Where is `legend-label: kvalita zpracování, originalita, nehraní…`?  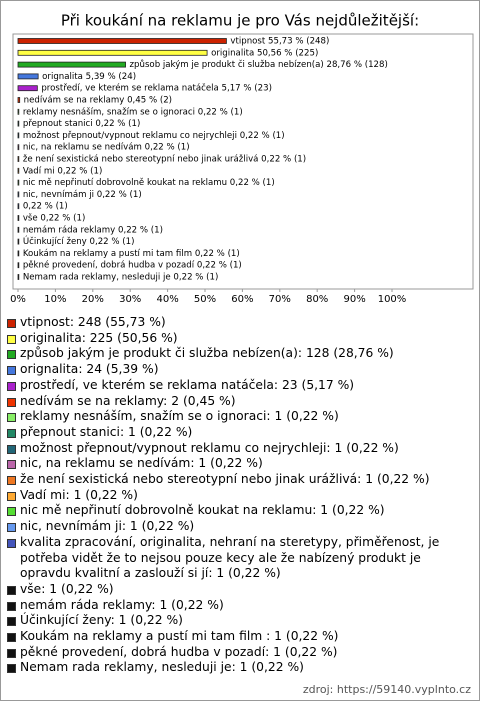 legend-label: kvalita zpracování, originalita, nehraní… is located at coordinates (230, 557).